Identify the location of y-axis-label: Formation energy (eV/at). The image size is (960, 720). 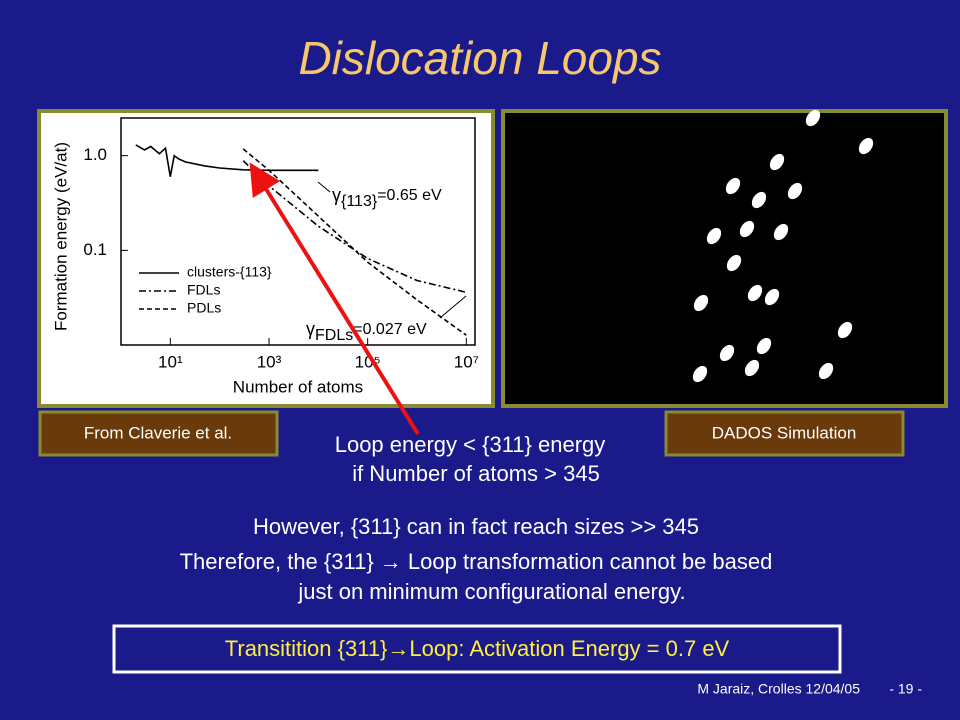
(60, 236).